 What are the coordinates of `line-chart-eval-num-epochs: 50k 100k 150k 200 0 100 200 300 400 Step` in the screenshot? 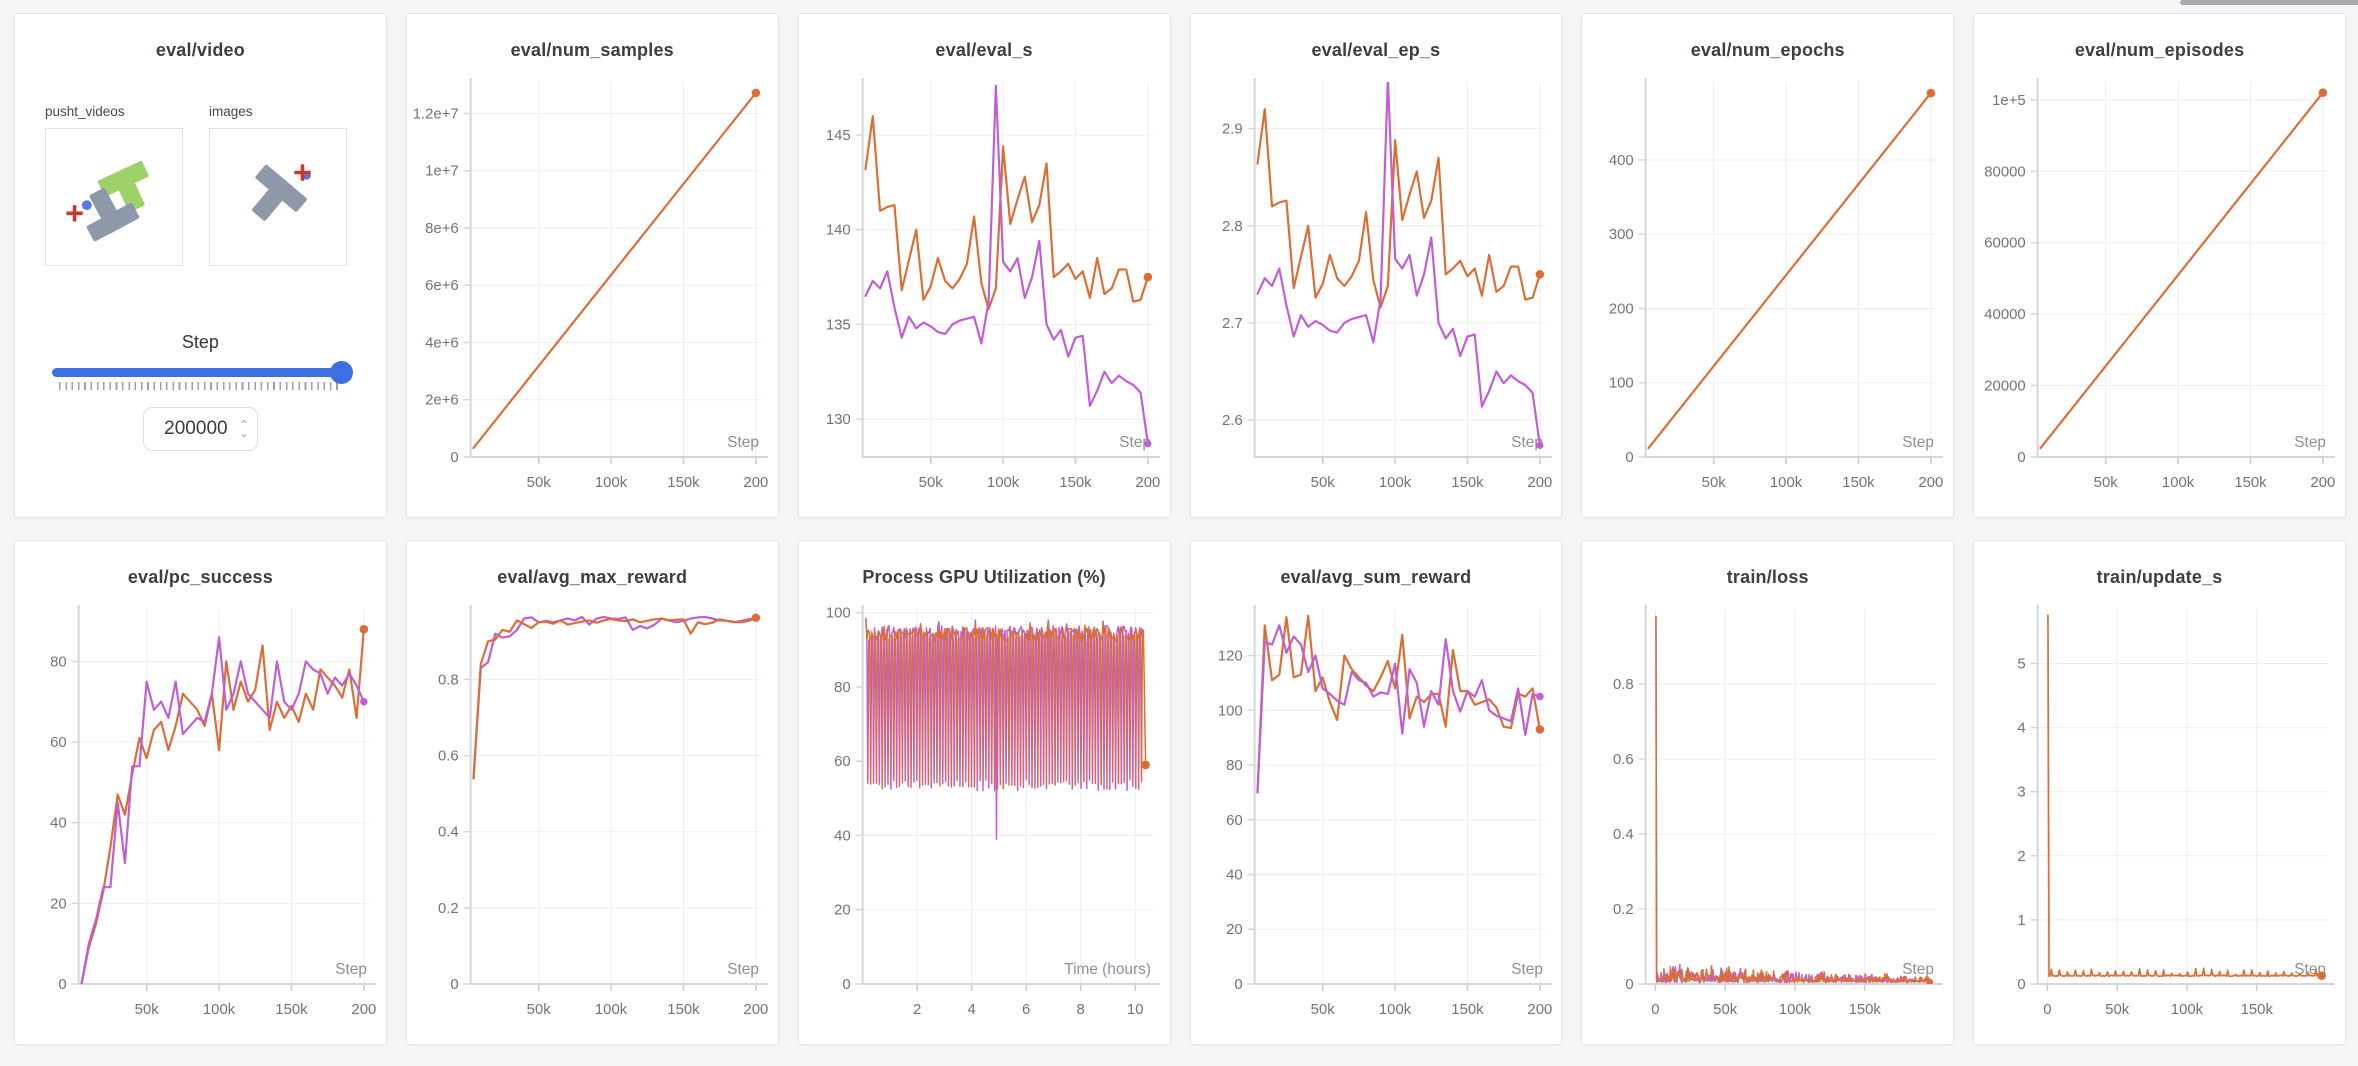 It's located at (1767, 292).